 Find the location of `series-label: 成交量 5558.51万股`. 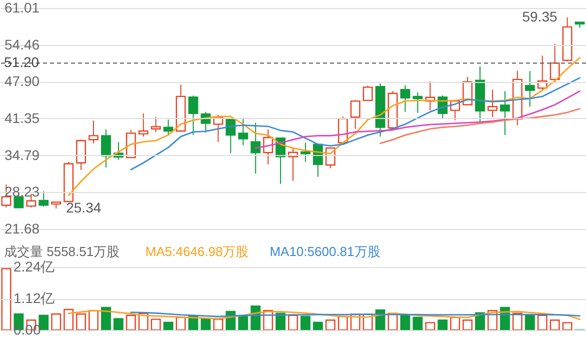

series-label: 成交量 5558.51万股 is located at coordinates (62, 251).